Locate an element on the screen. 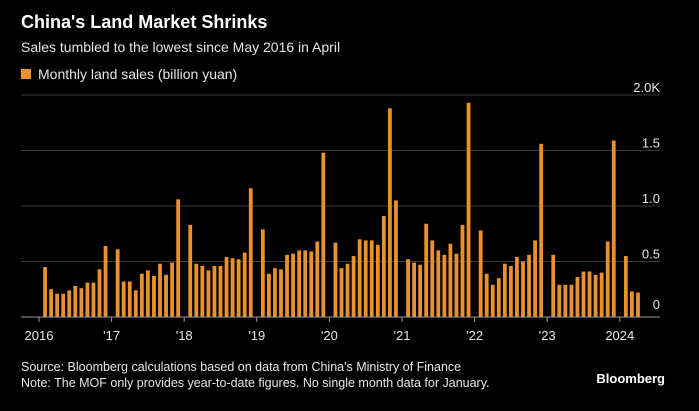 Image resolution: width=699 pixels, height=411 pixels. y-tick-label: 1.5 is located at coordinates (651, 143).